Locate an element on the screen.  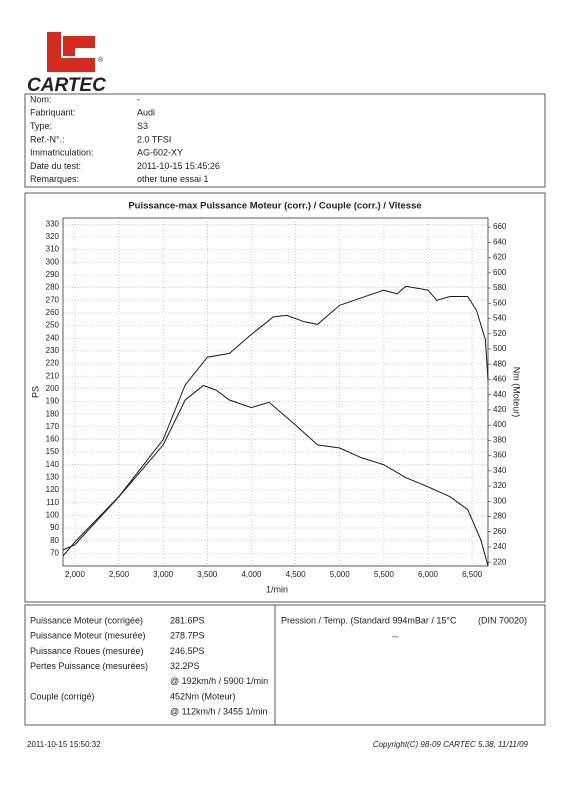
info-label: Immatriculation: is located at coordinates (62, 153).